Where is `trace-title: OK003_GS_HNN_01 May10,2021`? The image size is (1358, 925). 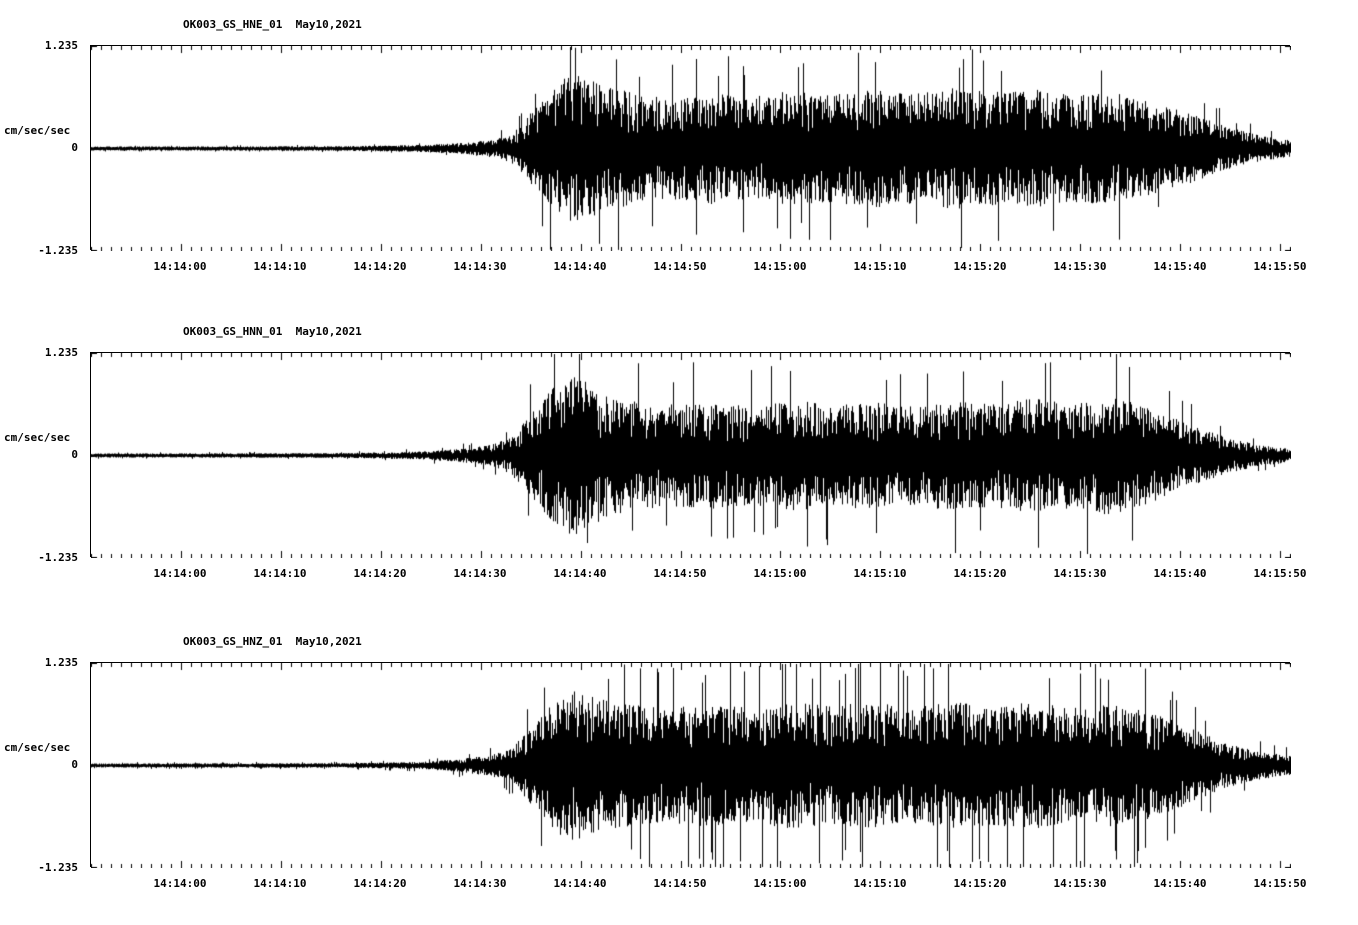
trace-title: OK003_GS_HNN_01 May10,2021 is located at coordinates (272, 331).